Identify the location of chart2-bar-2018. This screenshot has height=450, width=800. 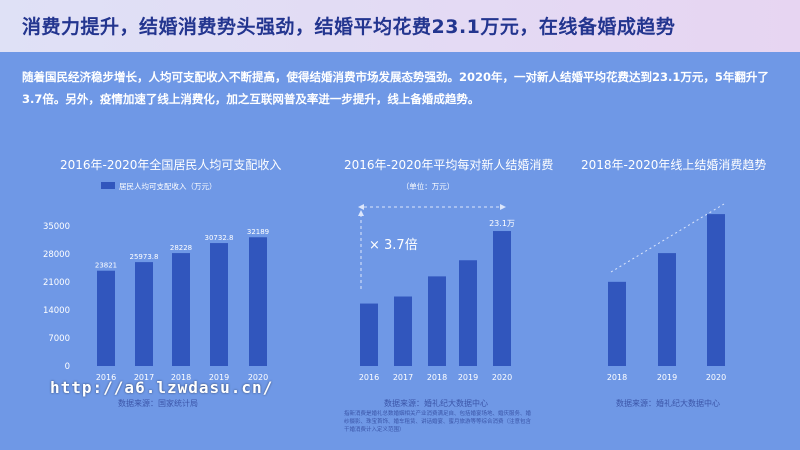
(437, 321).